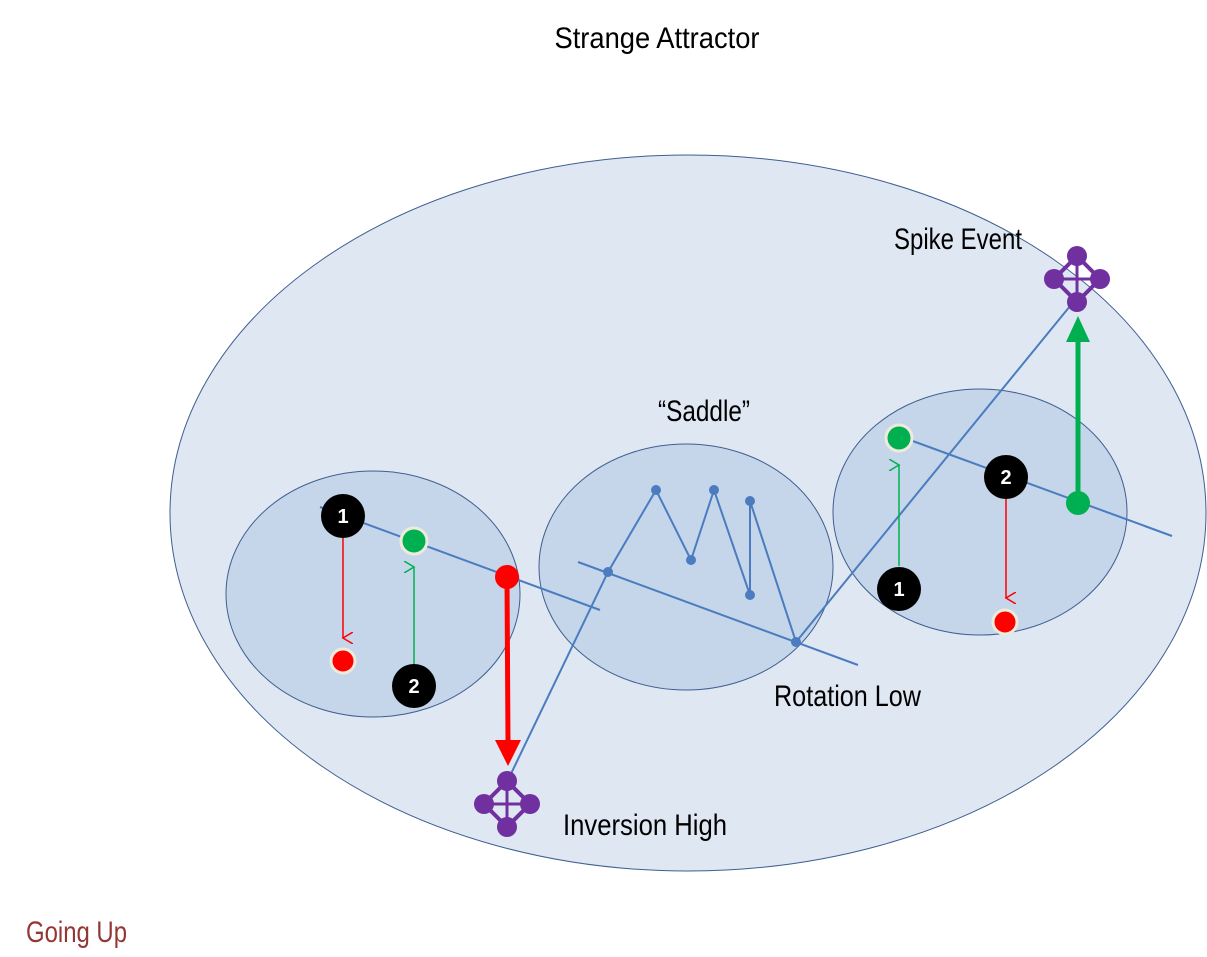 The width and height of the screenshot is (1207, 957). Describe the element at coordinates (645, 825) in the screenshot. I see `inversion-high-label: Inversion High` at that location.